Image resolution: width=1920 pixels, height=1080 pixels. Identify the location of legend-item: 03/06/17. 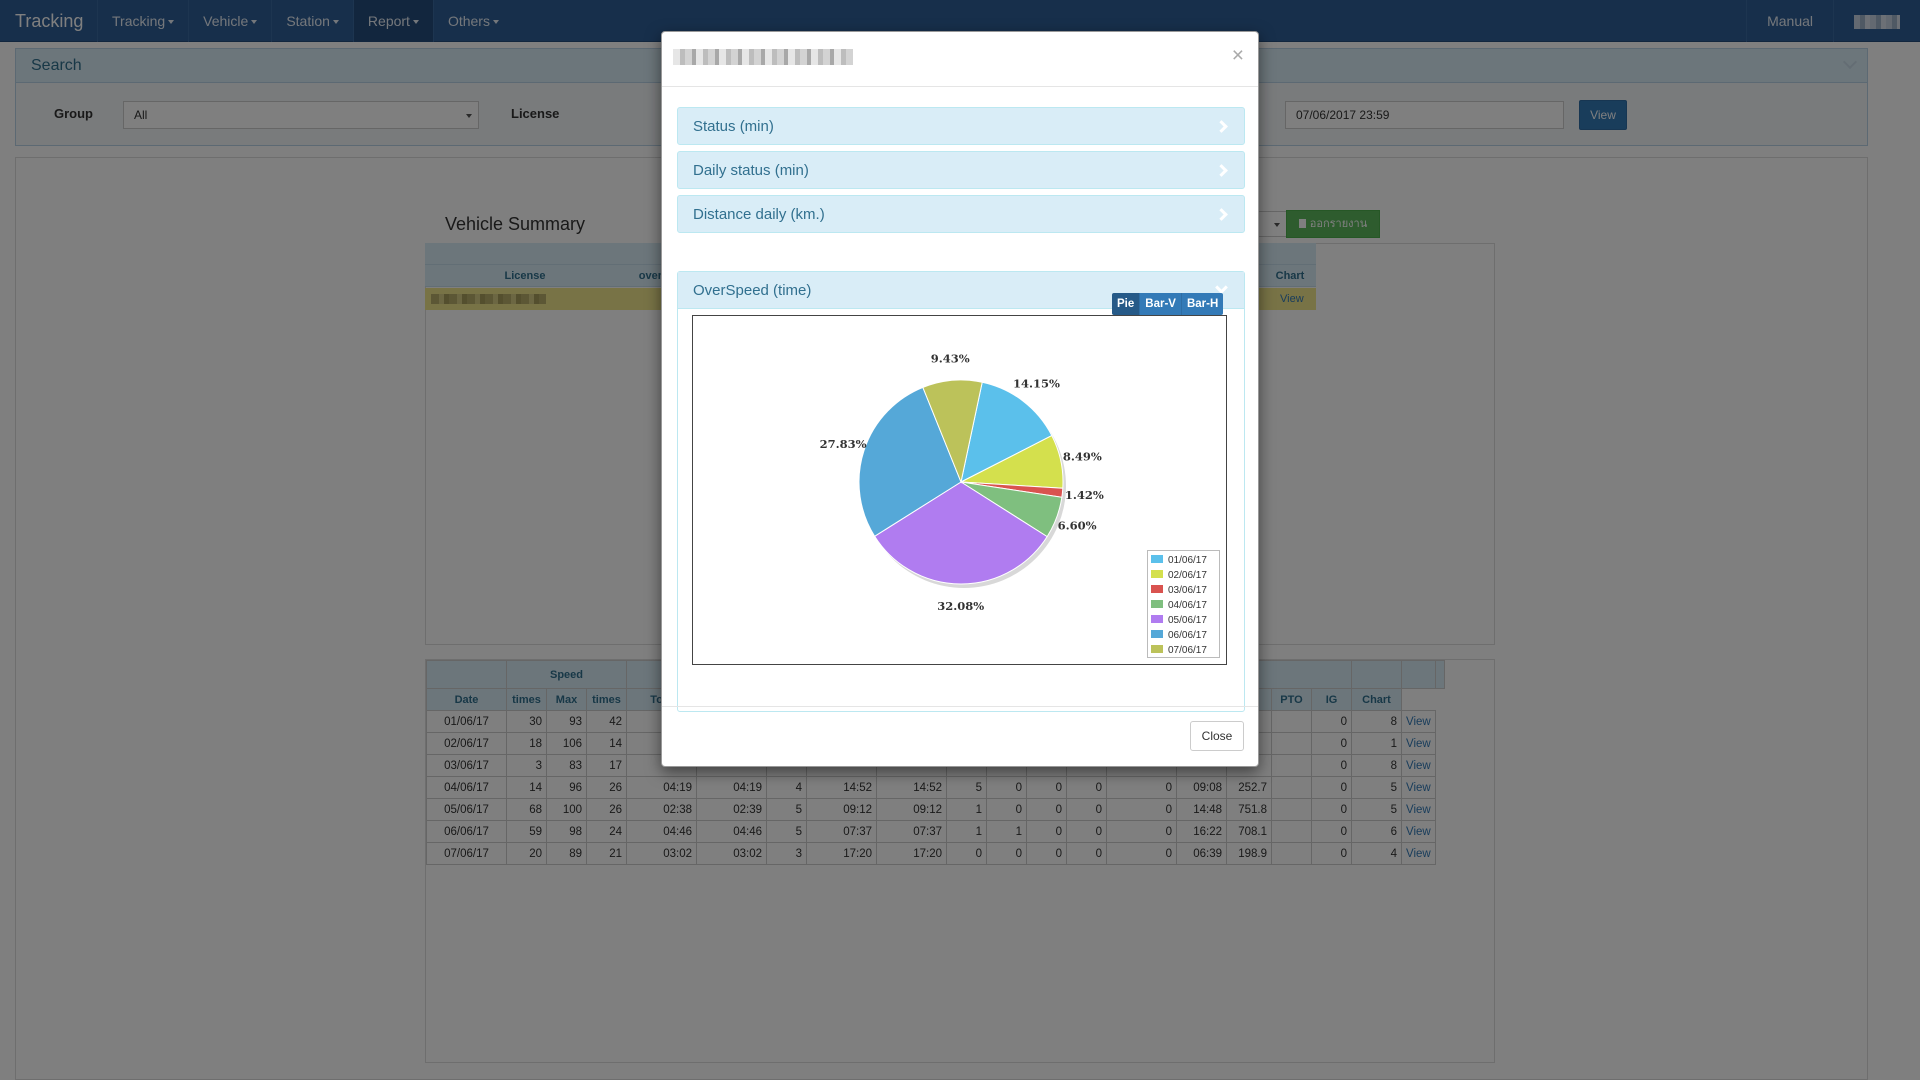
(1183, 590).